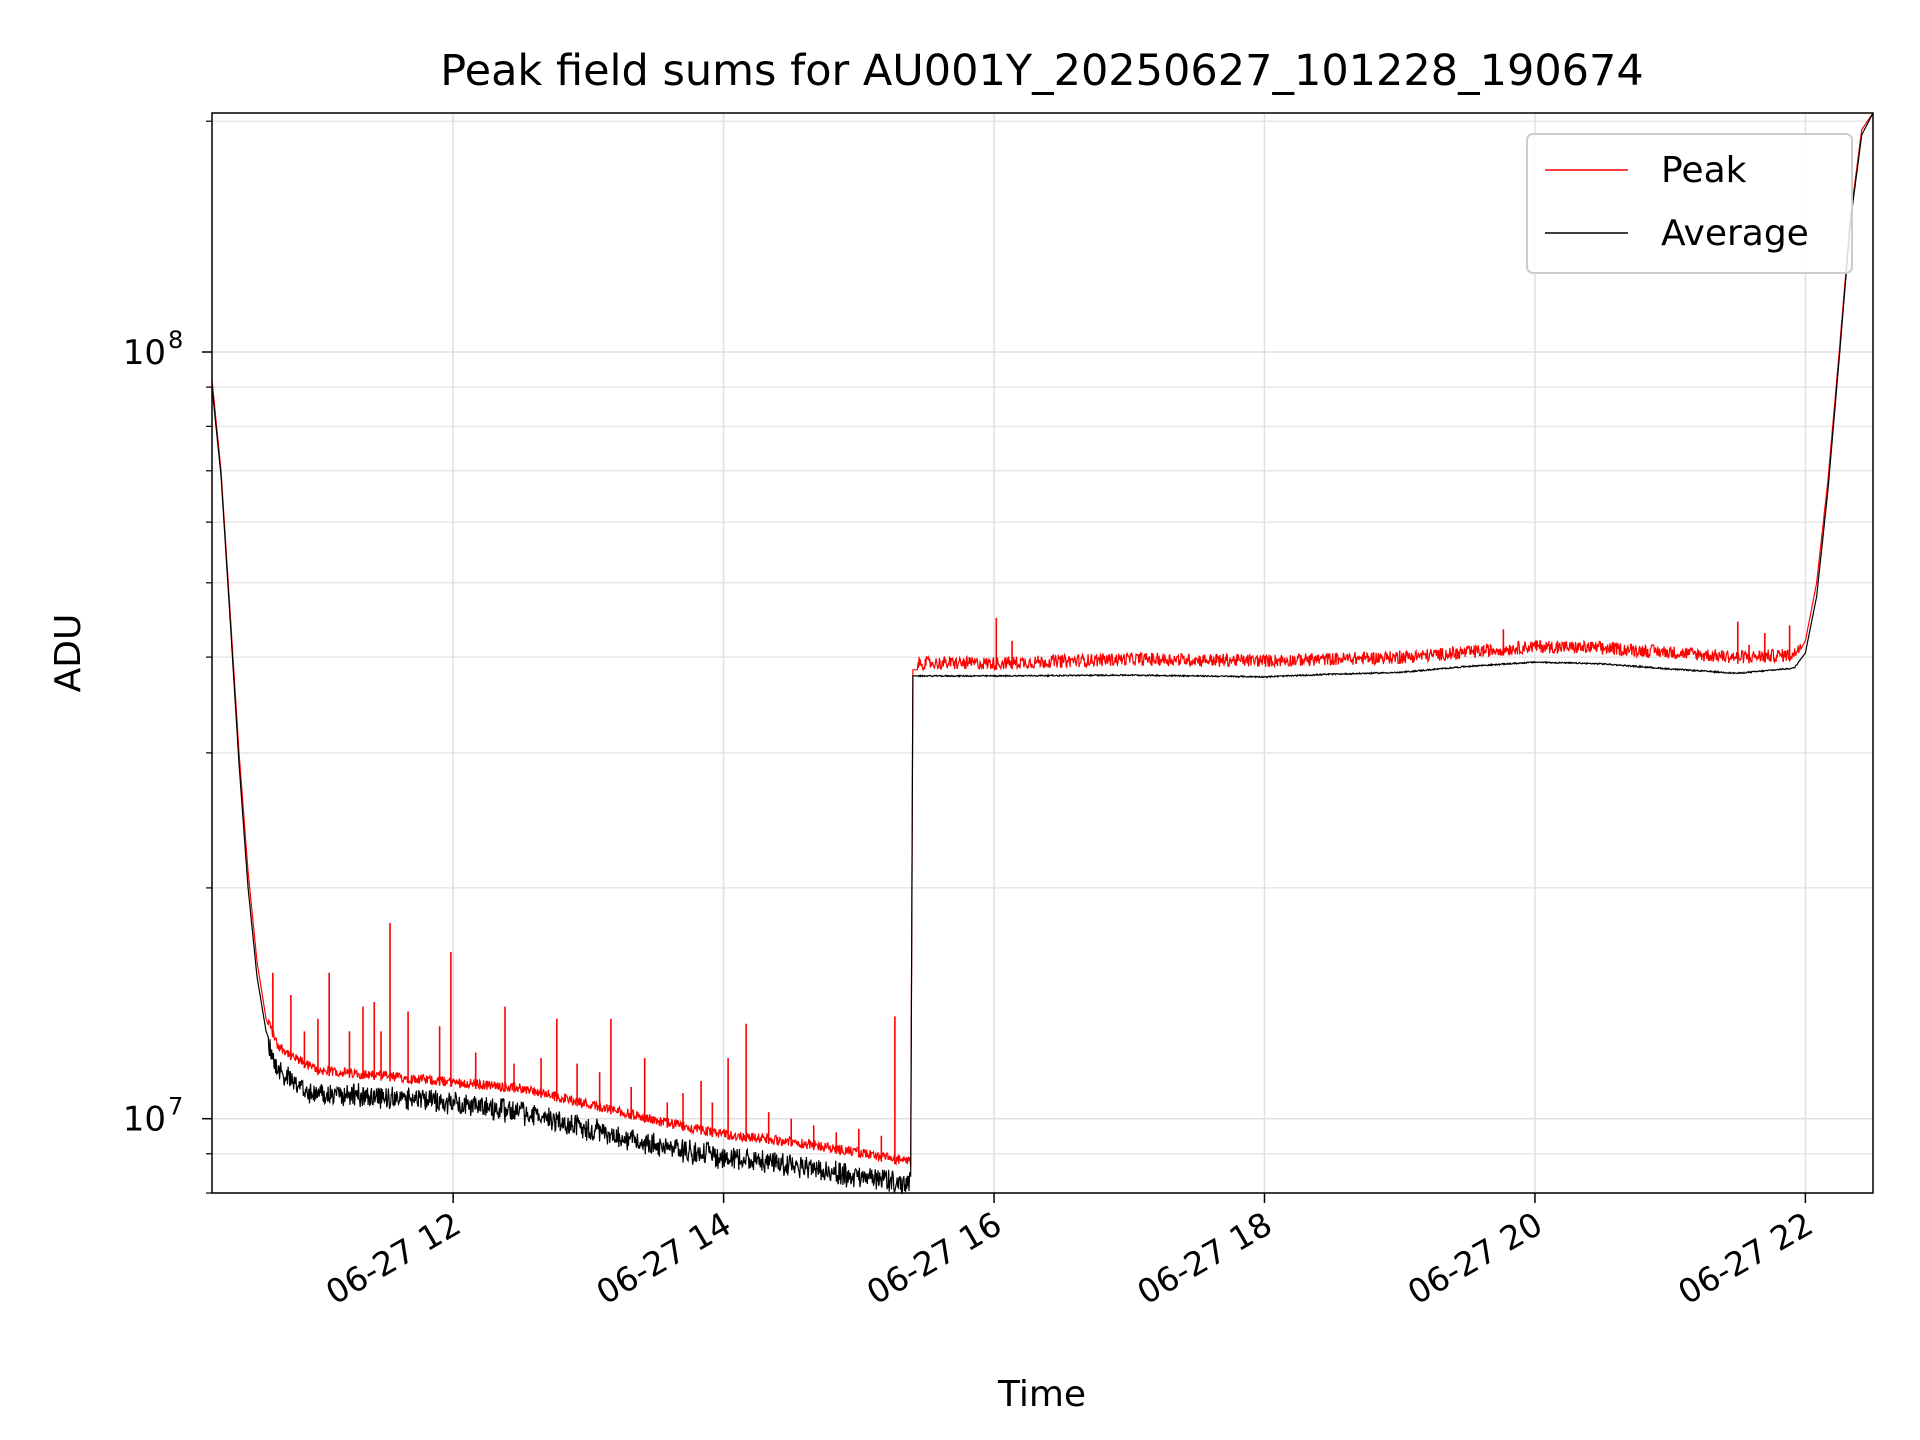  Describe the element at coordinates (1041, 1394) in the screenshot. I see `x-axis-label: Time` at that location.